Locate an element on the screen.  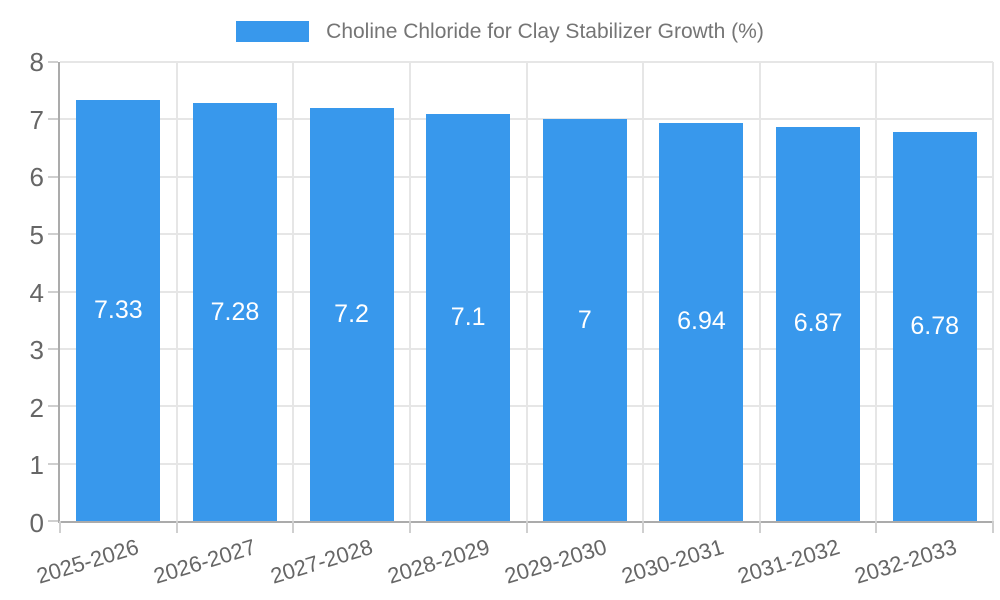
bar-cell: 6.94 is located at coordinates (701, 291).